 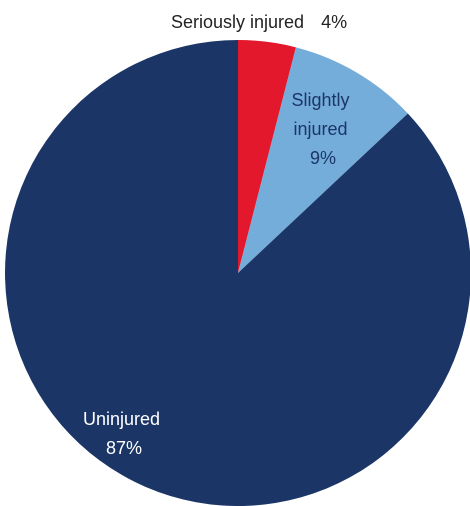 I want to click on data-label-uninjured: Uninjured 87%, so click(x=124, y=433).